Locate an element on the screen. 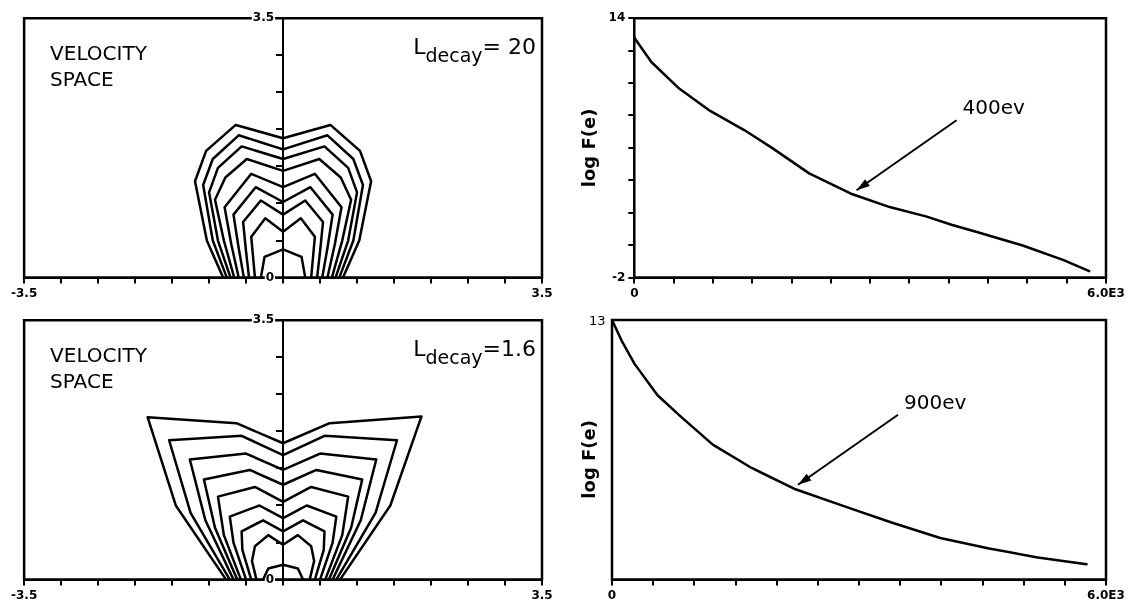  text: 13 is located at coordinates (597, 320).